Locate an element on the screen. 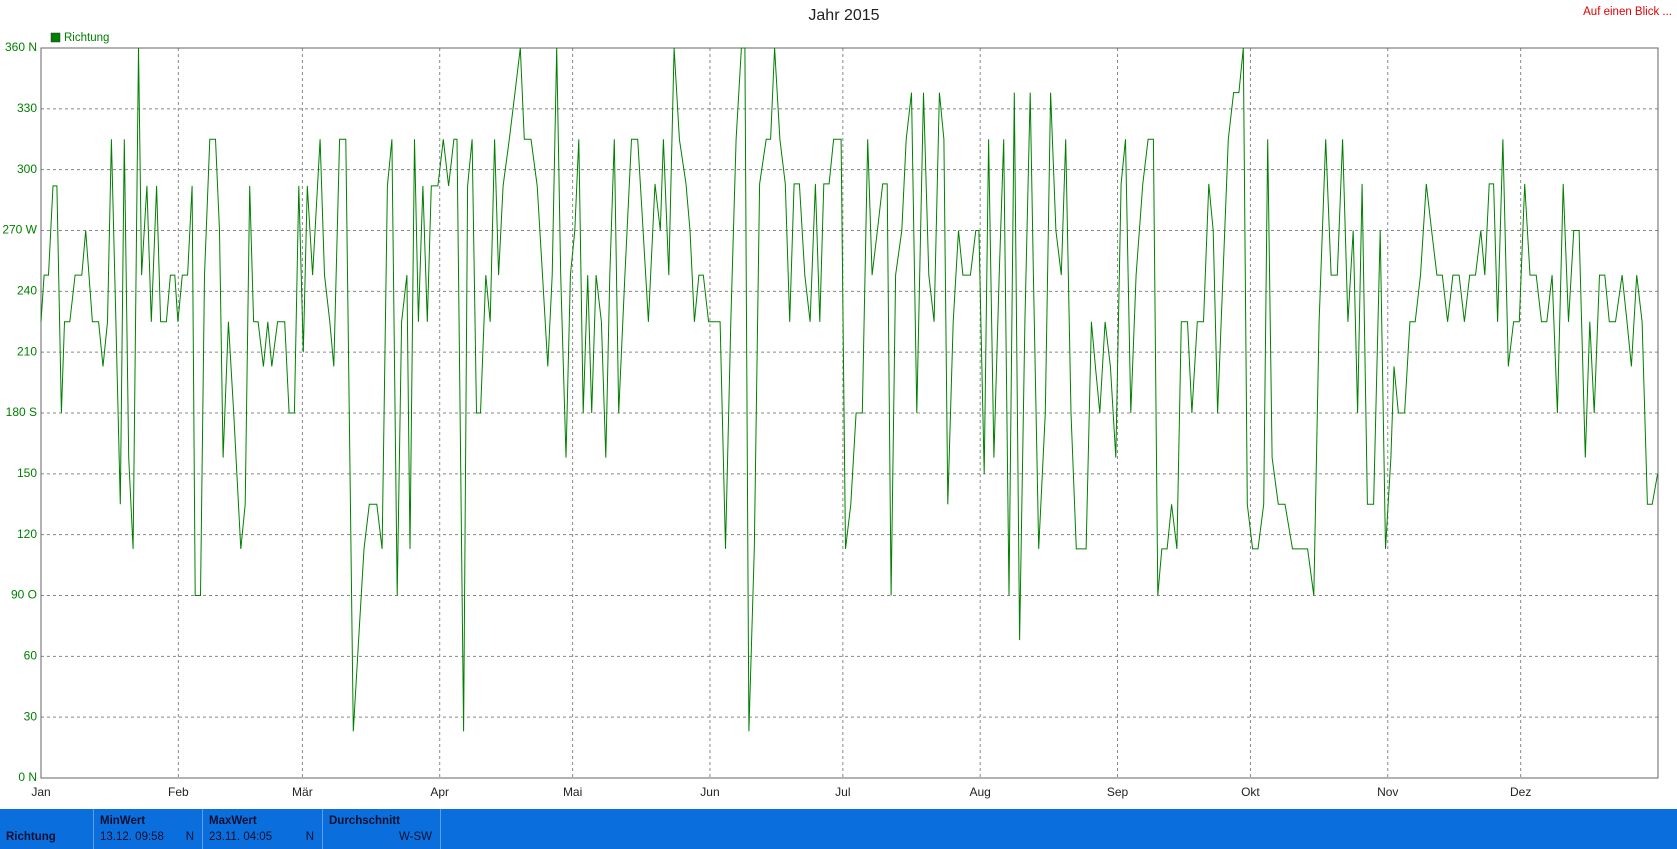 This screenshot has height=849, width=1677. legend-label: Richtung is located at coordinates (86, 38).